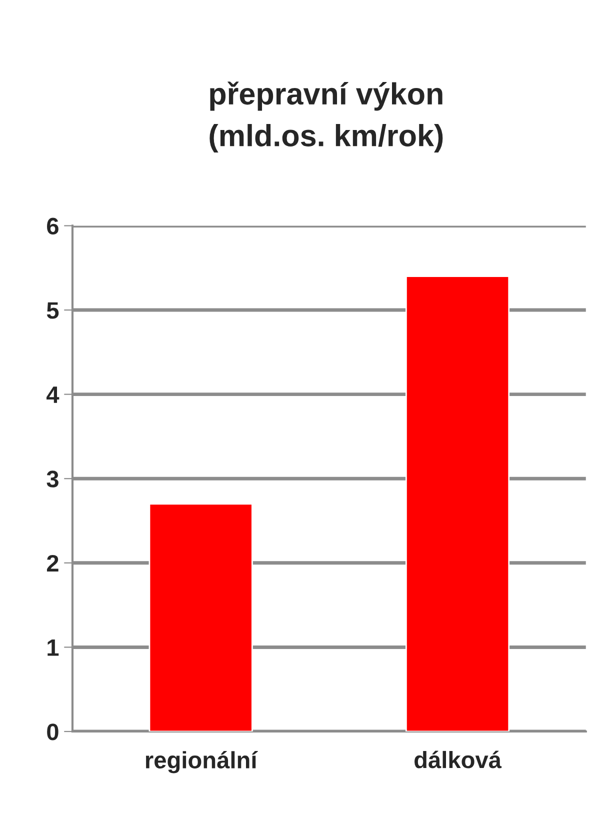  I want to click on y-tick-label: 4, so click(53, 394).